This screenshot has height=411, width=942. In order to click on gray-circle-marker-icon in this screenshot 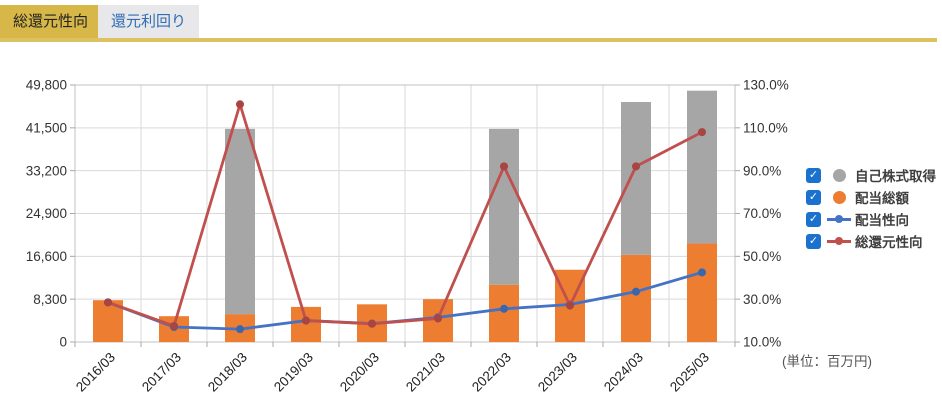, I will do `click(839, 175)`.